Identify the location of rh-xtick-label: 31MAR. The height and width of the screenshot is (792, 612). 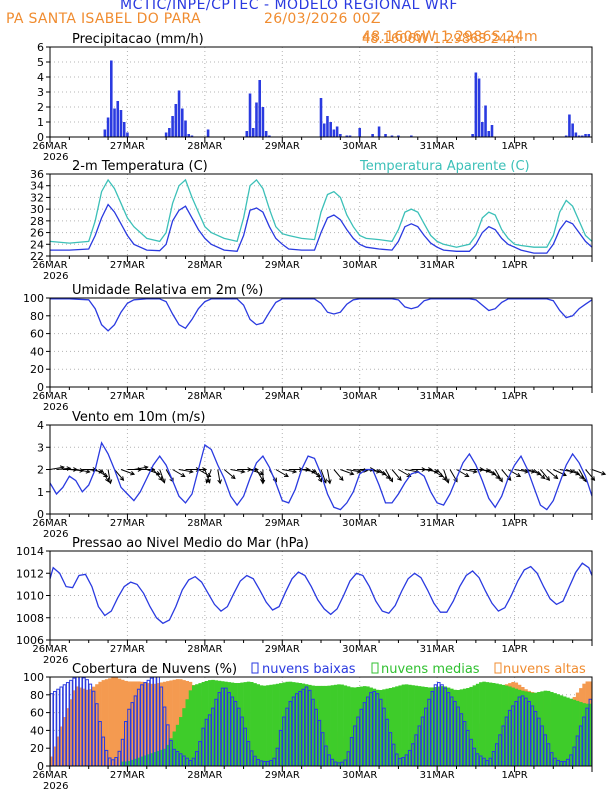
(437, 396).